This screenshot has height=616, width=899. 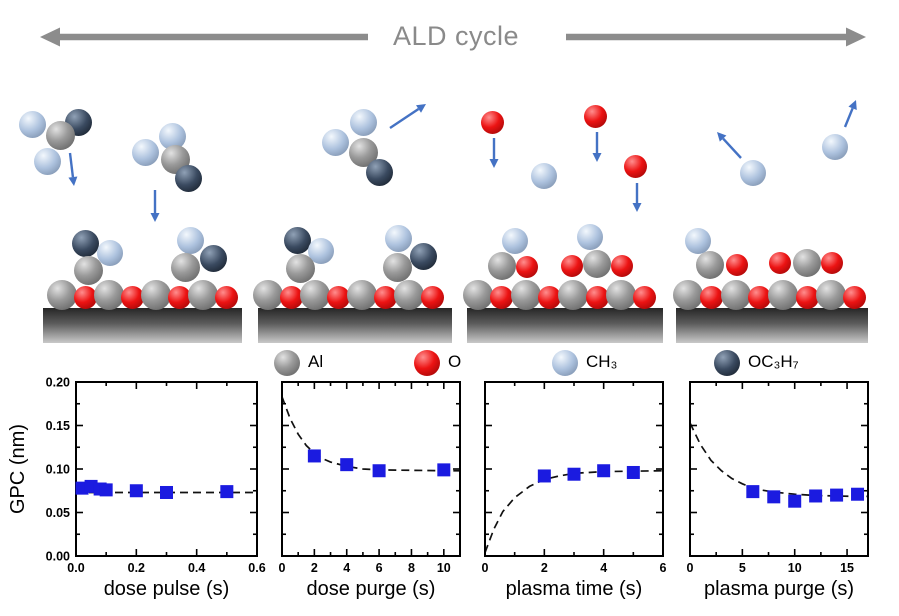 What do you see at coordinates (456, 36) in the screenshot?
I see `ald-cycle-title: ALD cycle` at bounding box center [456, 36].